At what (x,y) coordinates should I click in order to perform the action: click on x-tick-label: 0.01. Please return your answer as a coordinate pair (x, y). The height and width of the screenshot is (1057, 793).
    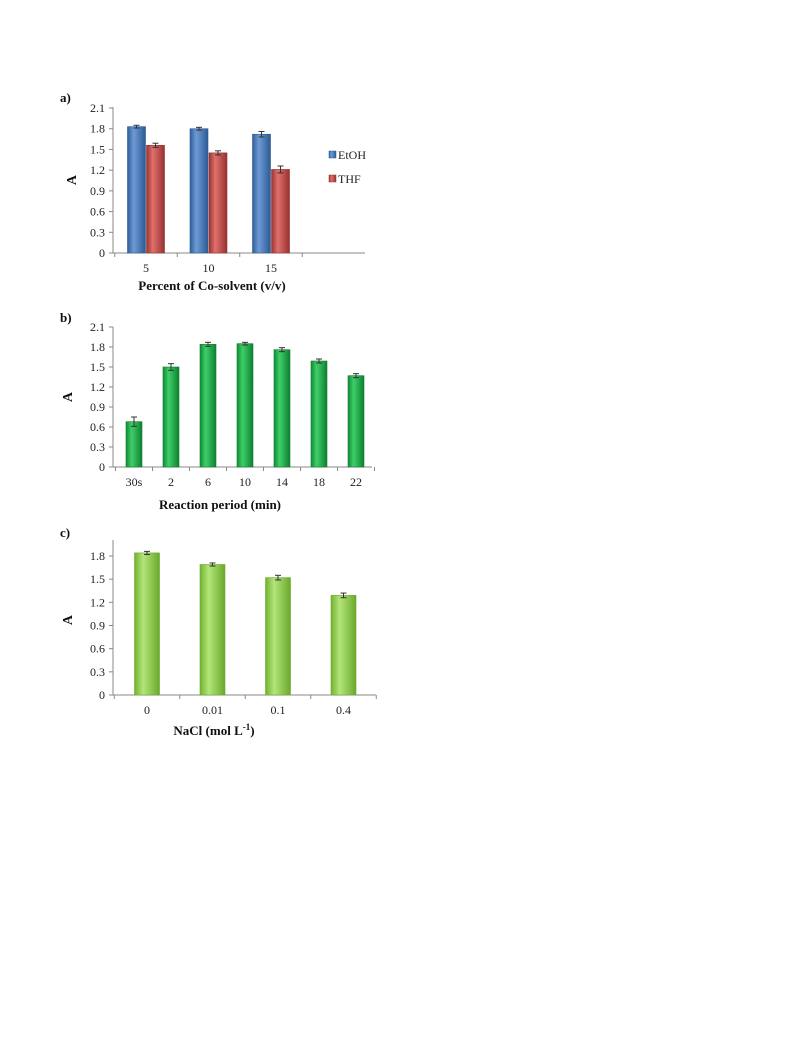
    Looking at the image, I should click on (212, 710).